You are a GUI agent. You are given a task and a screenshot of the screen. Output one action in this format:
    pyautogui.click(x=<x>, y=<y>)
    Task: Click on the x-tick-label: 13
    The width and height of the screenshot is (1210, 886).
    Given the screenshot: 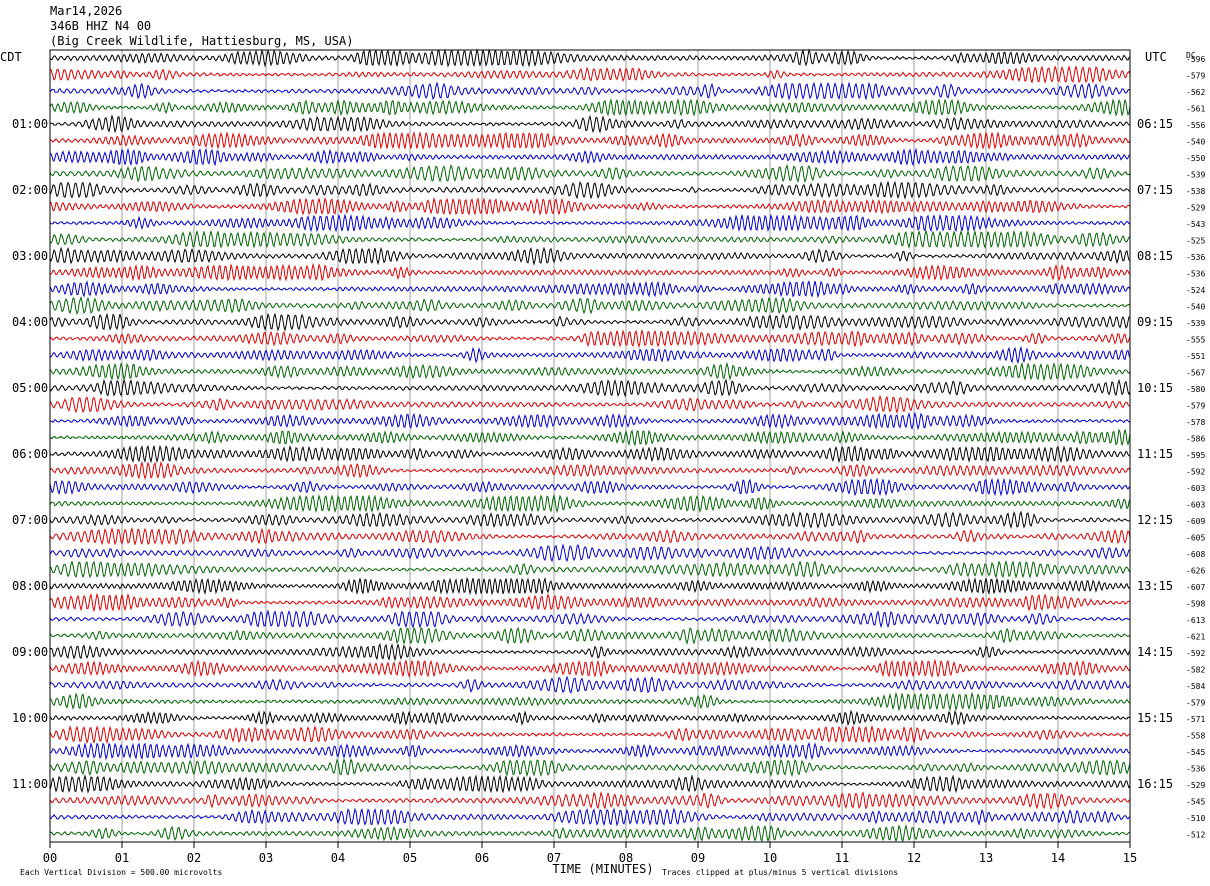 What is the action you would take?
    pyautogui.click(x=986, y=858)
    